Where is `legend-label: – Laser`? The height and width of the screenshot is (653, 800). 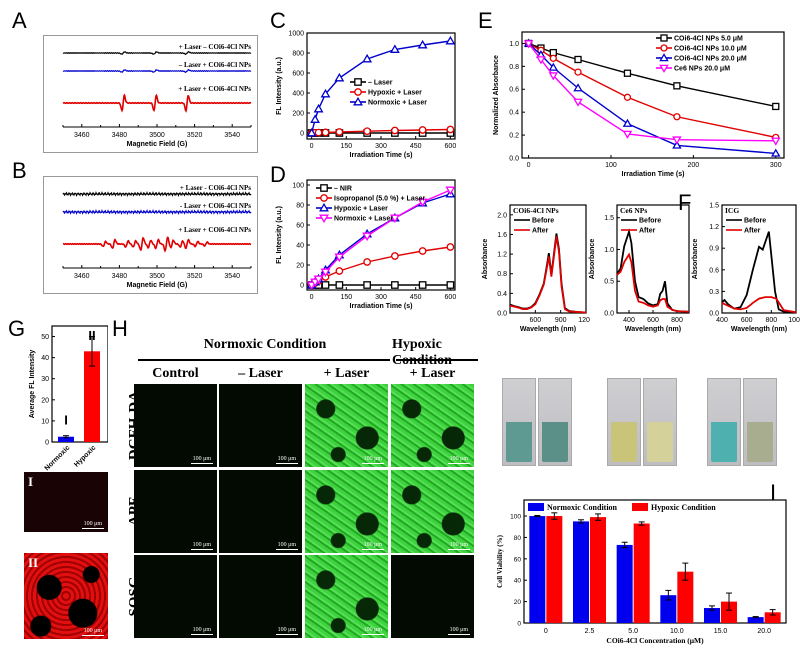
legend-label: – Laser is located at coordinates (380, 83).